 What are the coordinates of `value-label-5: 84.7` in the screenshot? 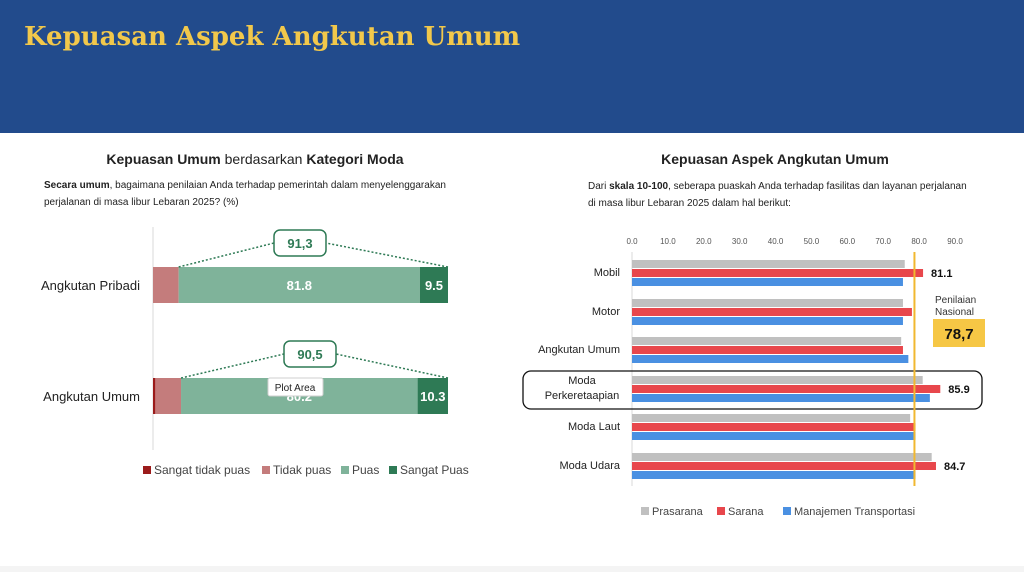 It's located at (954, 467).